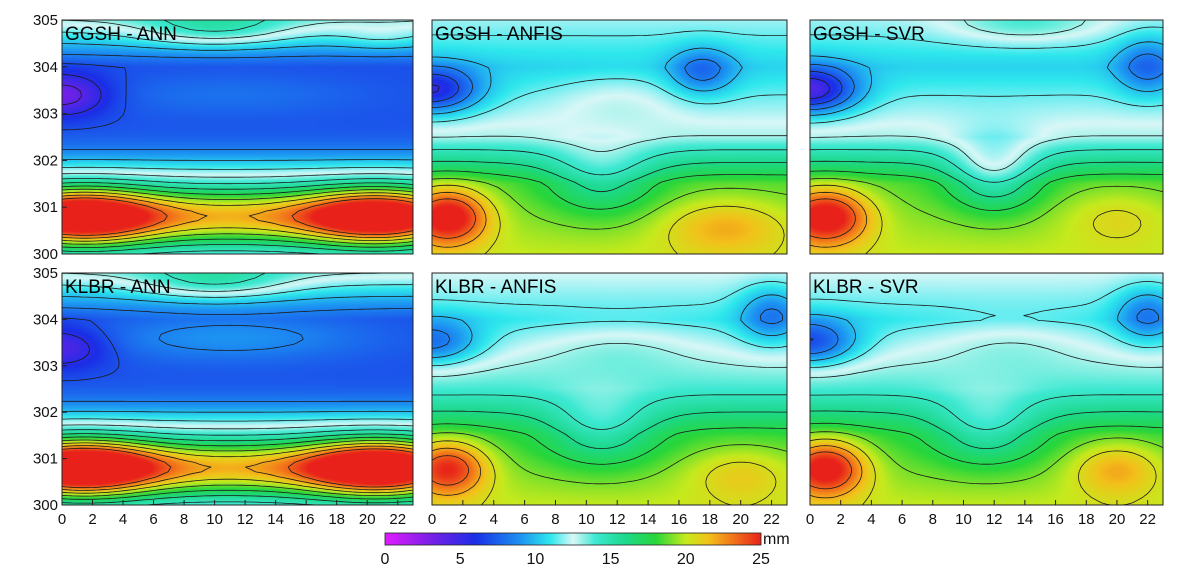 Image resolution: width=1177 pixels, height=572 pixels. Describe the element at coordinates (585, 549) in the screenshot. I see `colorbar: 0 5 10 15 20 25 mm` at that location.